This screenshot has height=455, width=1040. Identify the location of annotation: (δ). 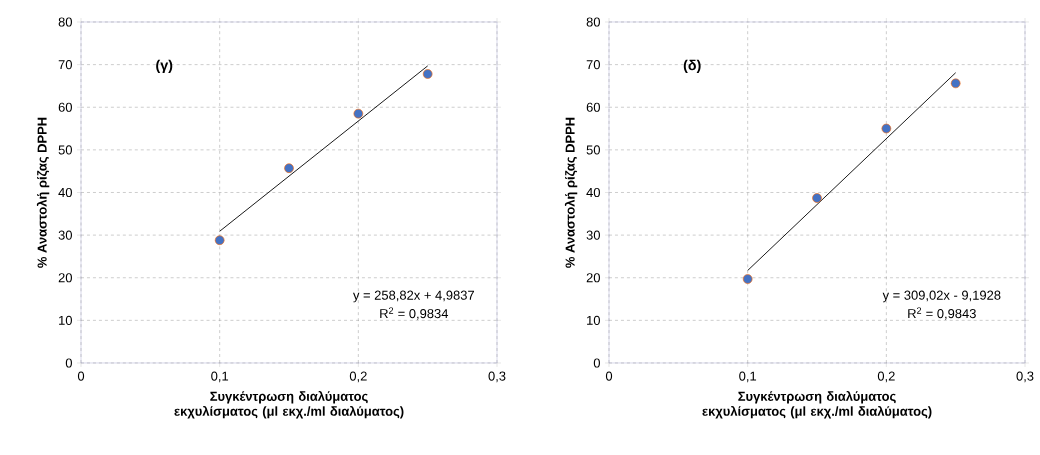
(692, 66).